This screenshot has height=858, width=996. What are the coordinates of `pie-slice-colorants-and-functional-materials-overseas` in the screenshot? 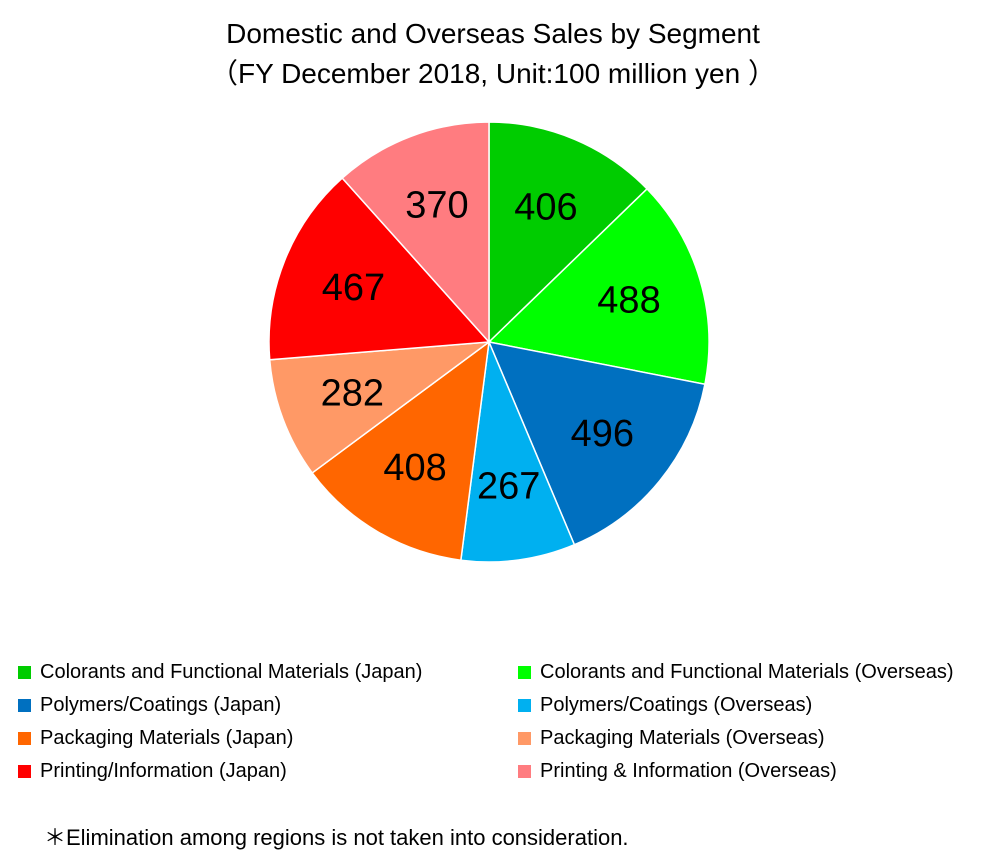 It's located at (598, 286).